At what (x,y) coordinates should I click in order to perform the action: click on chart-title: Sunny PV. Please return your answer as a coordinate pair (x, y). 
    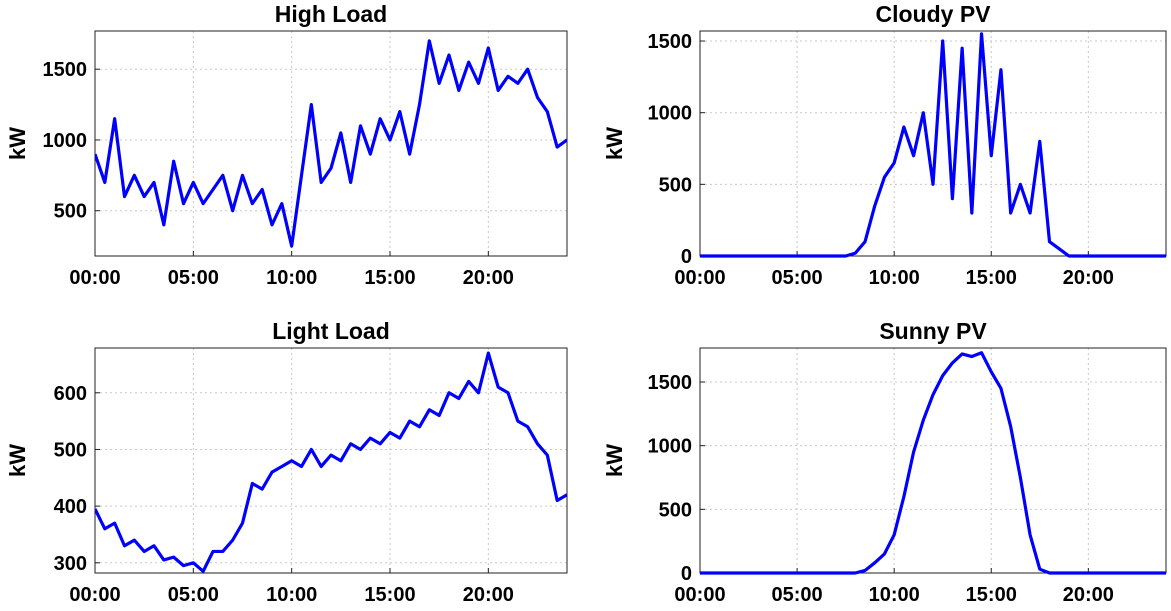
    Looking at the image, I should click on (933, 331).